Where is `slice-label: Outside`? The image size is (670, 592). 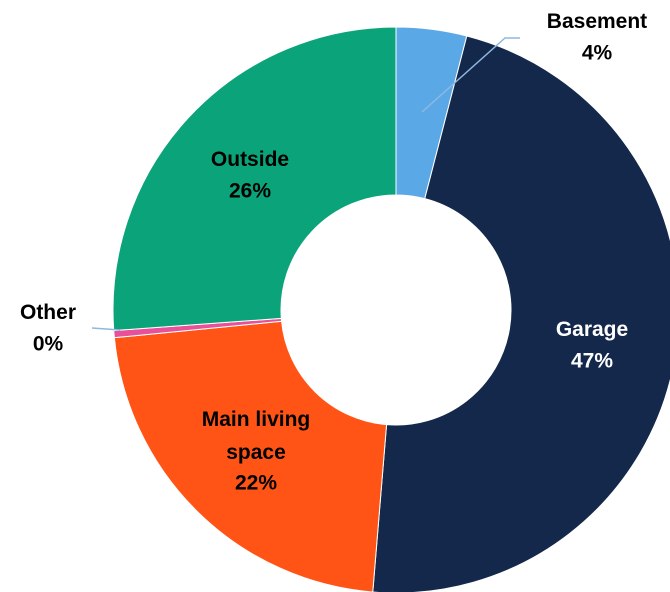 slice-label: Outside is located at coordinates (250, 159).